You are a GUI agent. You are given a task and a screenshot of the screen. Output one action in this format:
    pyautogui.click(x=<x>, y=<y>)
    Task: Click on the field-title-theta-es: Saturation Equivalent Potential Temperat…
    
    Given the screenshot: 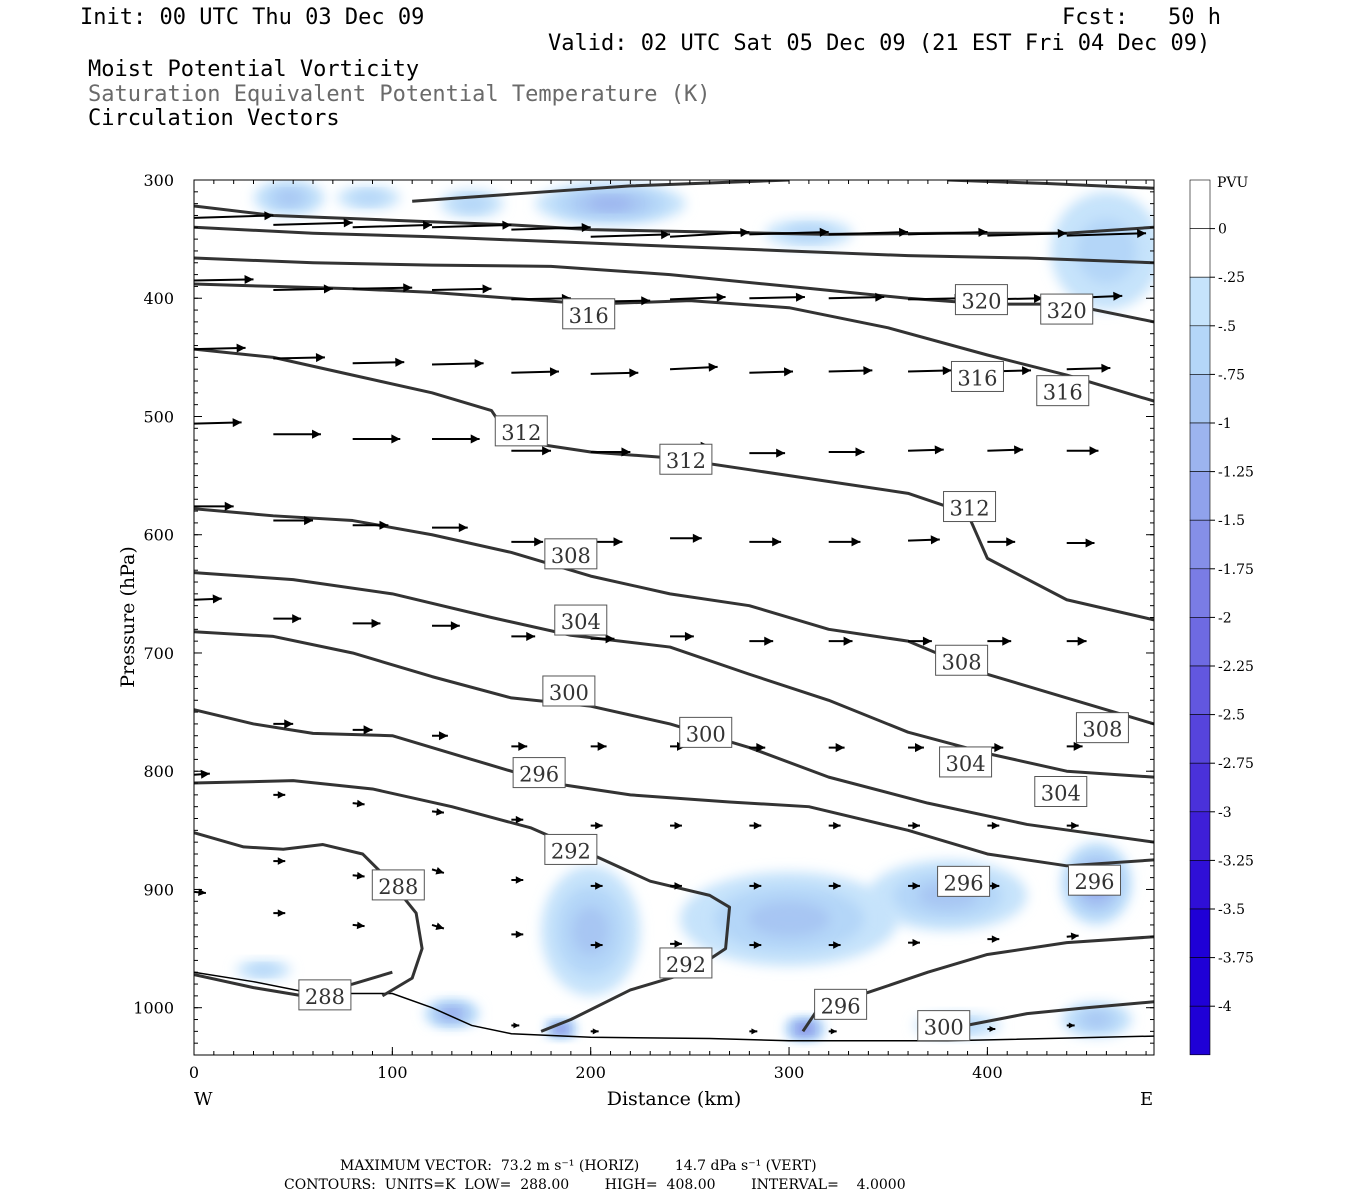 What is the action you would take?
    pyautogui.click(x=399, y=94)
    